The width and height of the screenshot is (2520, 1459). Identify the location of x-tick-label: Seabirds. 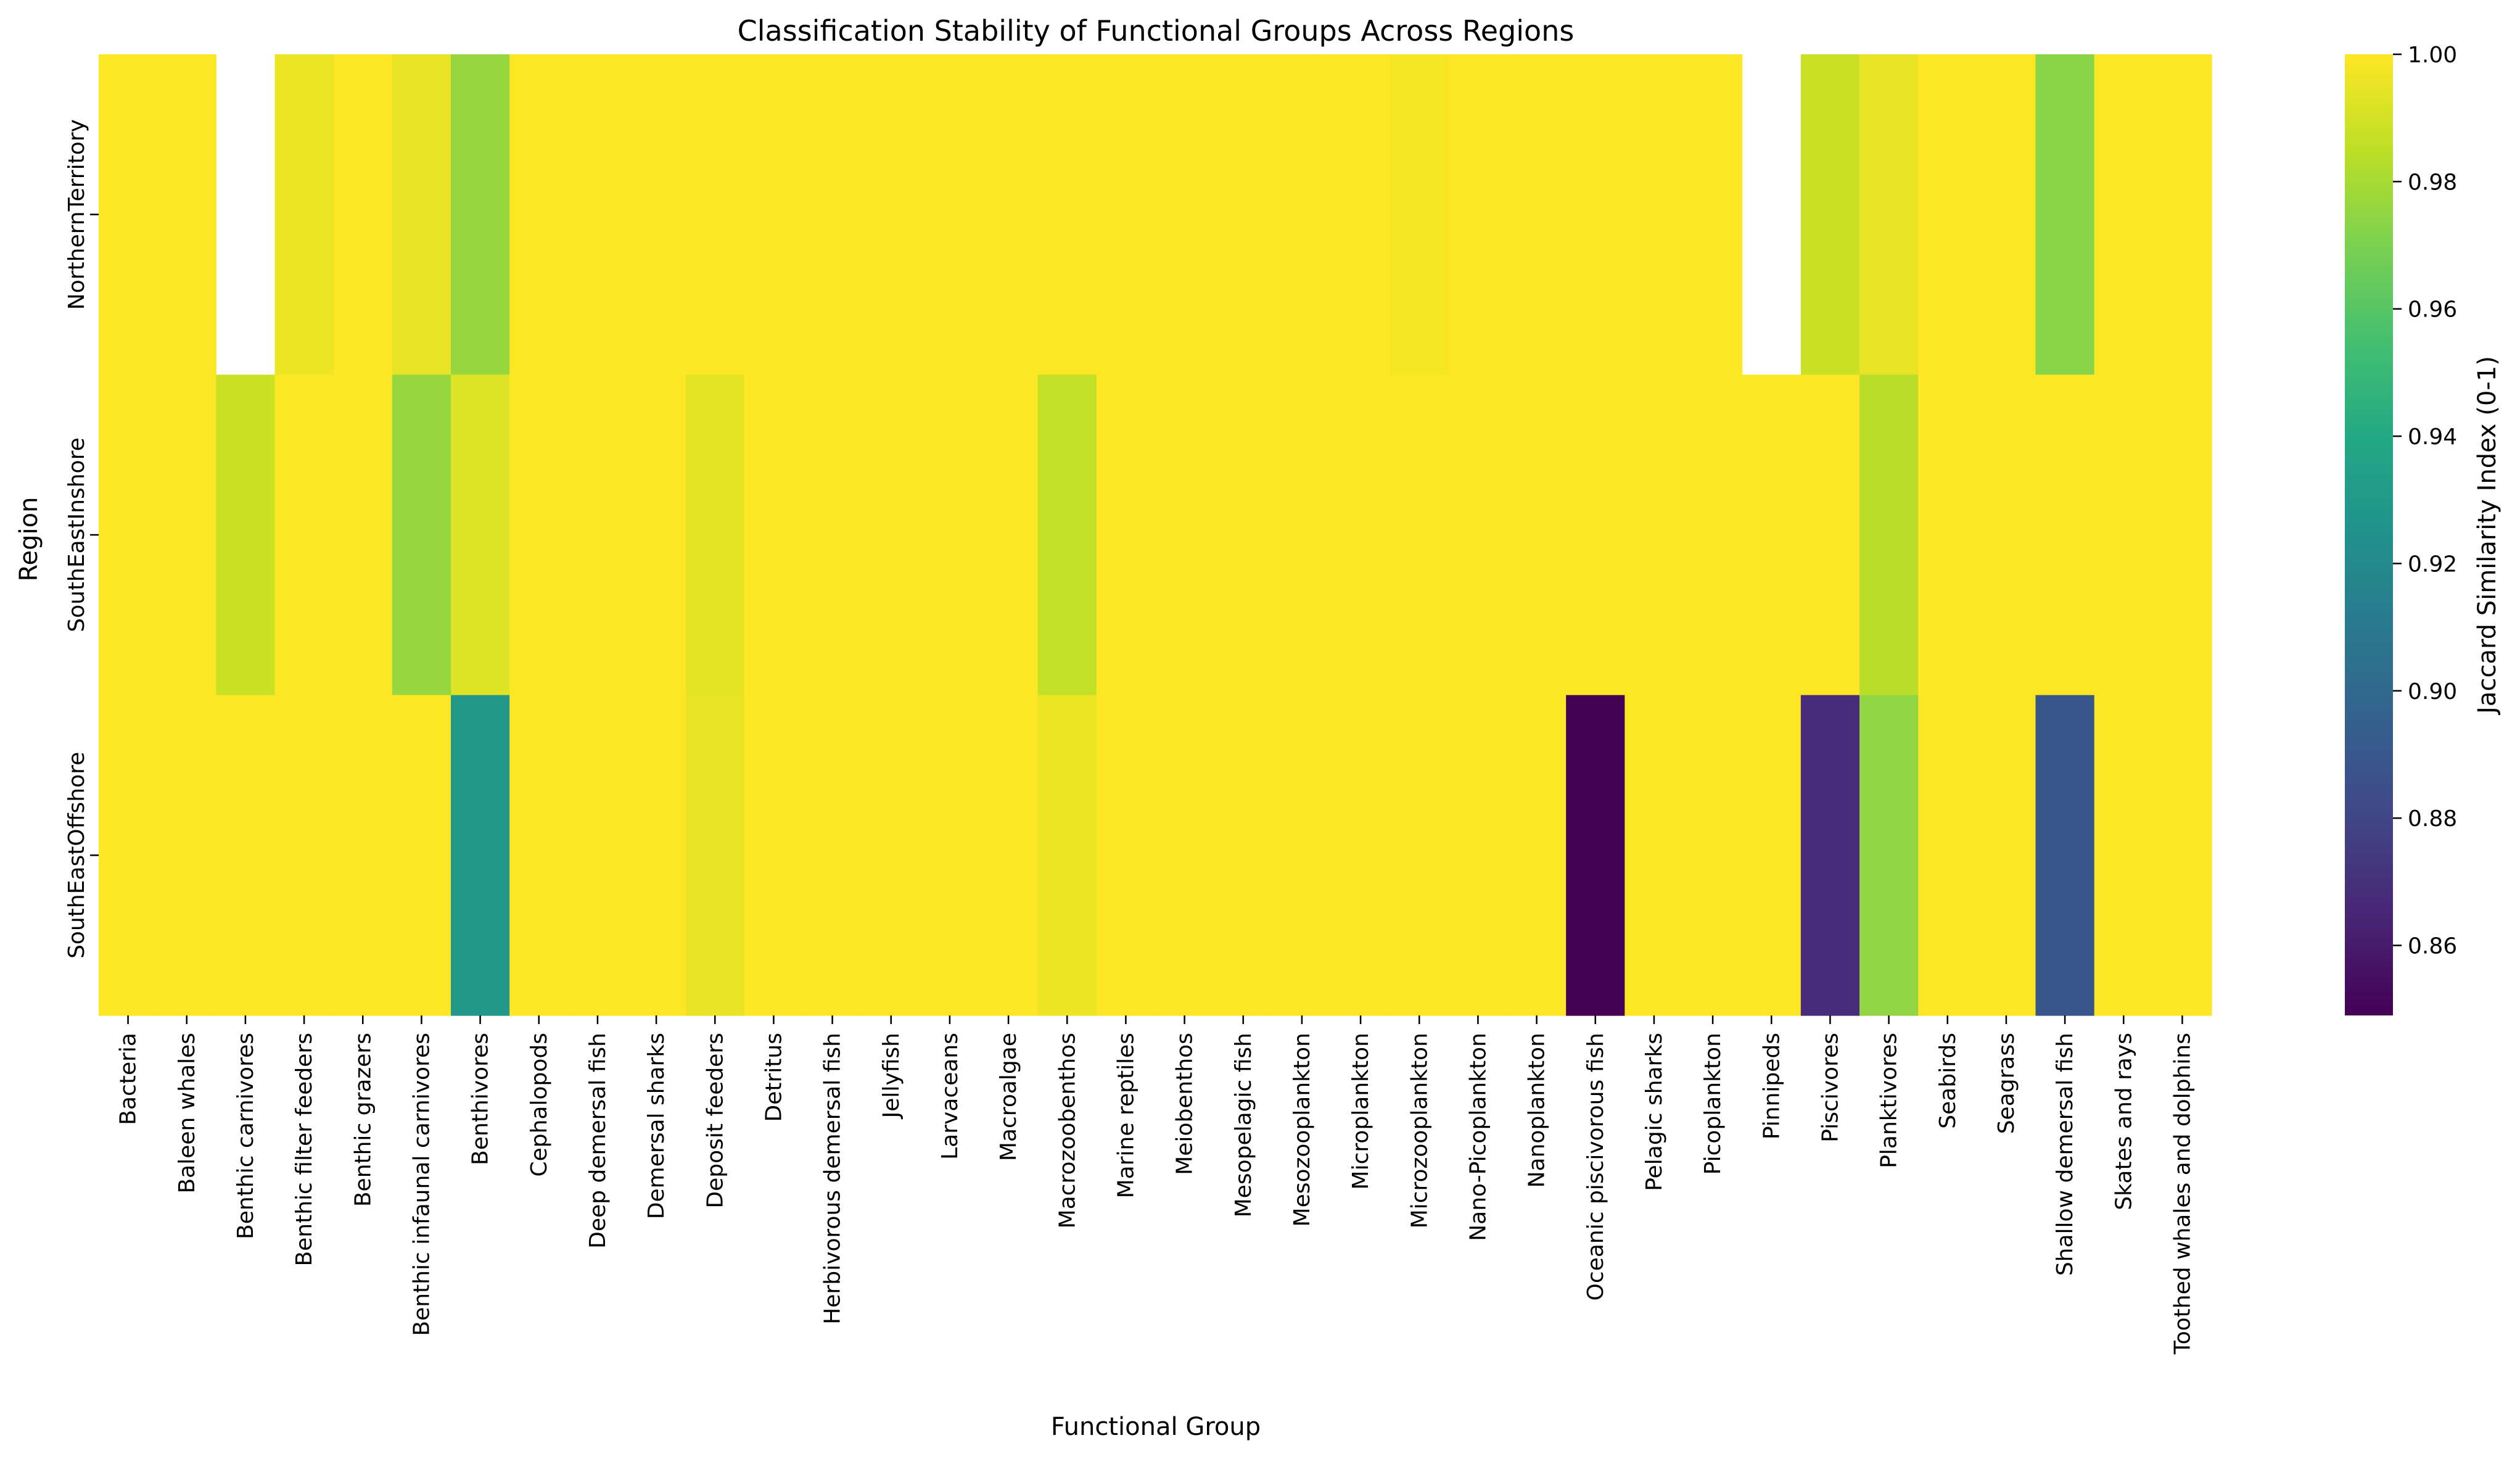
(1948, 1081).